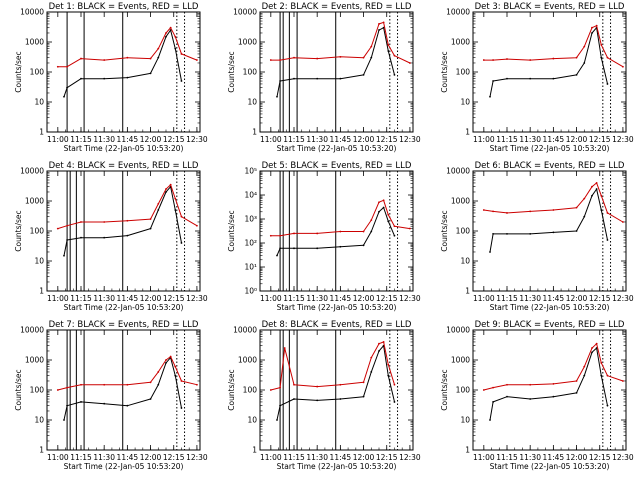 The image size is (640, 480). I want to click on series-line-lld, so click(553, 367).